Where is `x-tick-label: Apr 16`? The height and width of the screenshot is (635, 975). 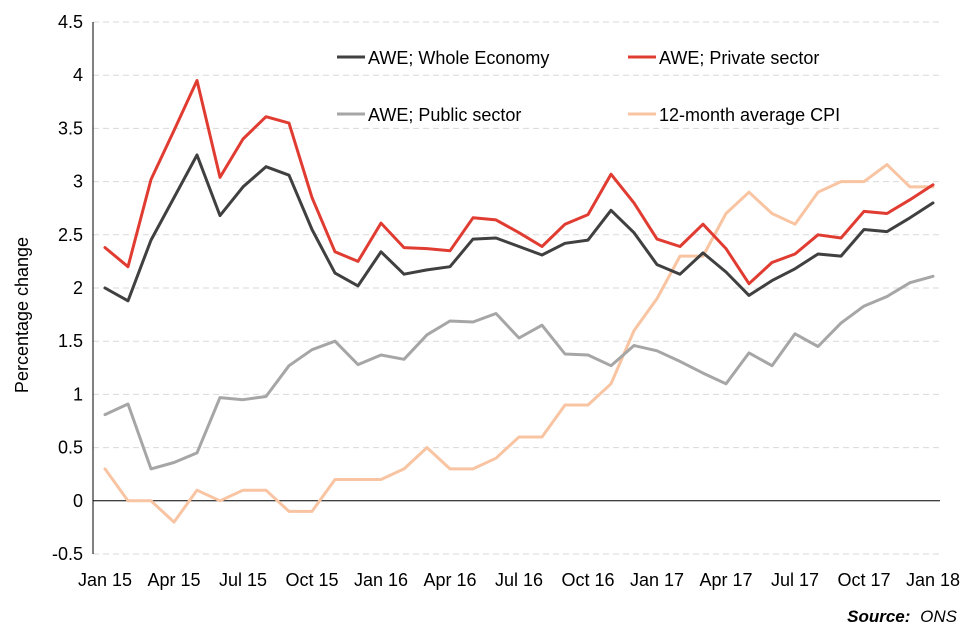
x-tick-label: Apr 16 is located at coordinates (449, 580).